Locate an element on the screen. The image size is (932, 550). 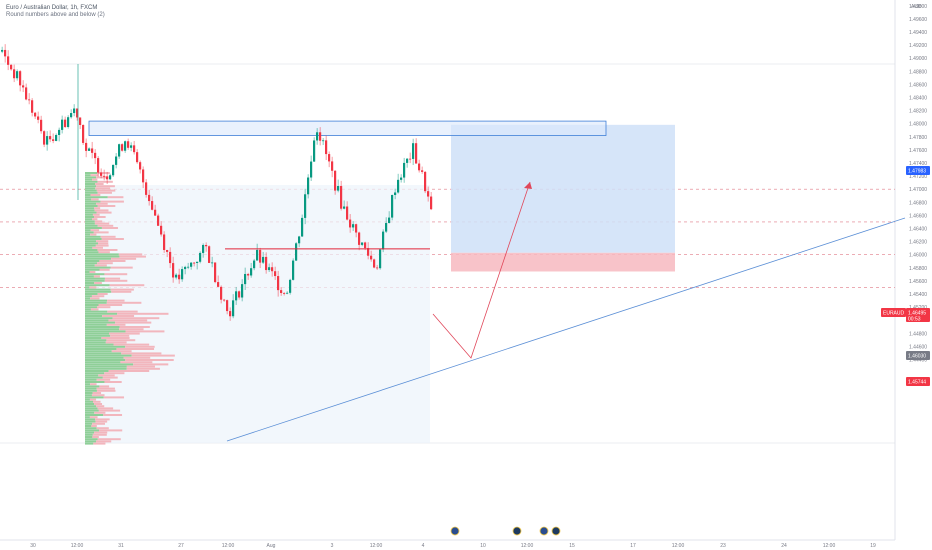
indicator-label: Round numbers above and below (2) is located at coordinates (55, 15).